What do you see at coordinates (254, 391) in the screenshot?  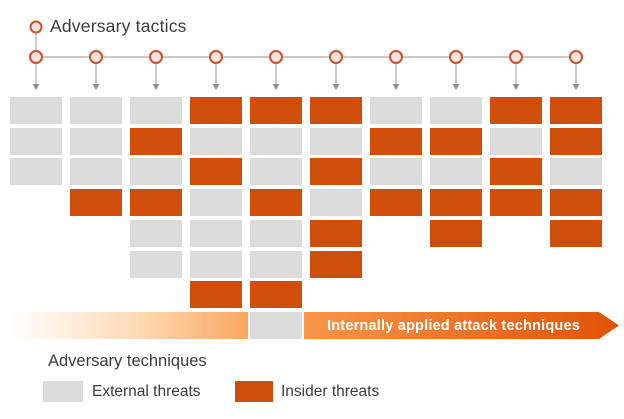 I see `insider-threats-swatch` at bounding box center [254, 391].